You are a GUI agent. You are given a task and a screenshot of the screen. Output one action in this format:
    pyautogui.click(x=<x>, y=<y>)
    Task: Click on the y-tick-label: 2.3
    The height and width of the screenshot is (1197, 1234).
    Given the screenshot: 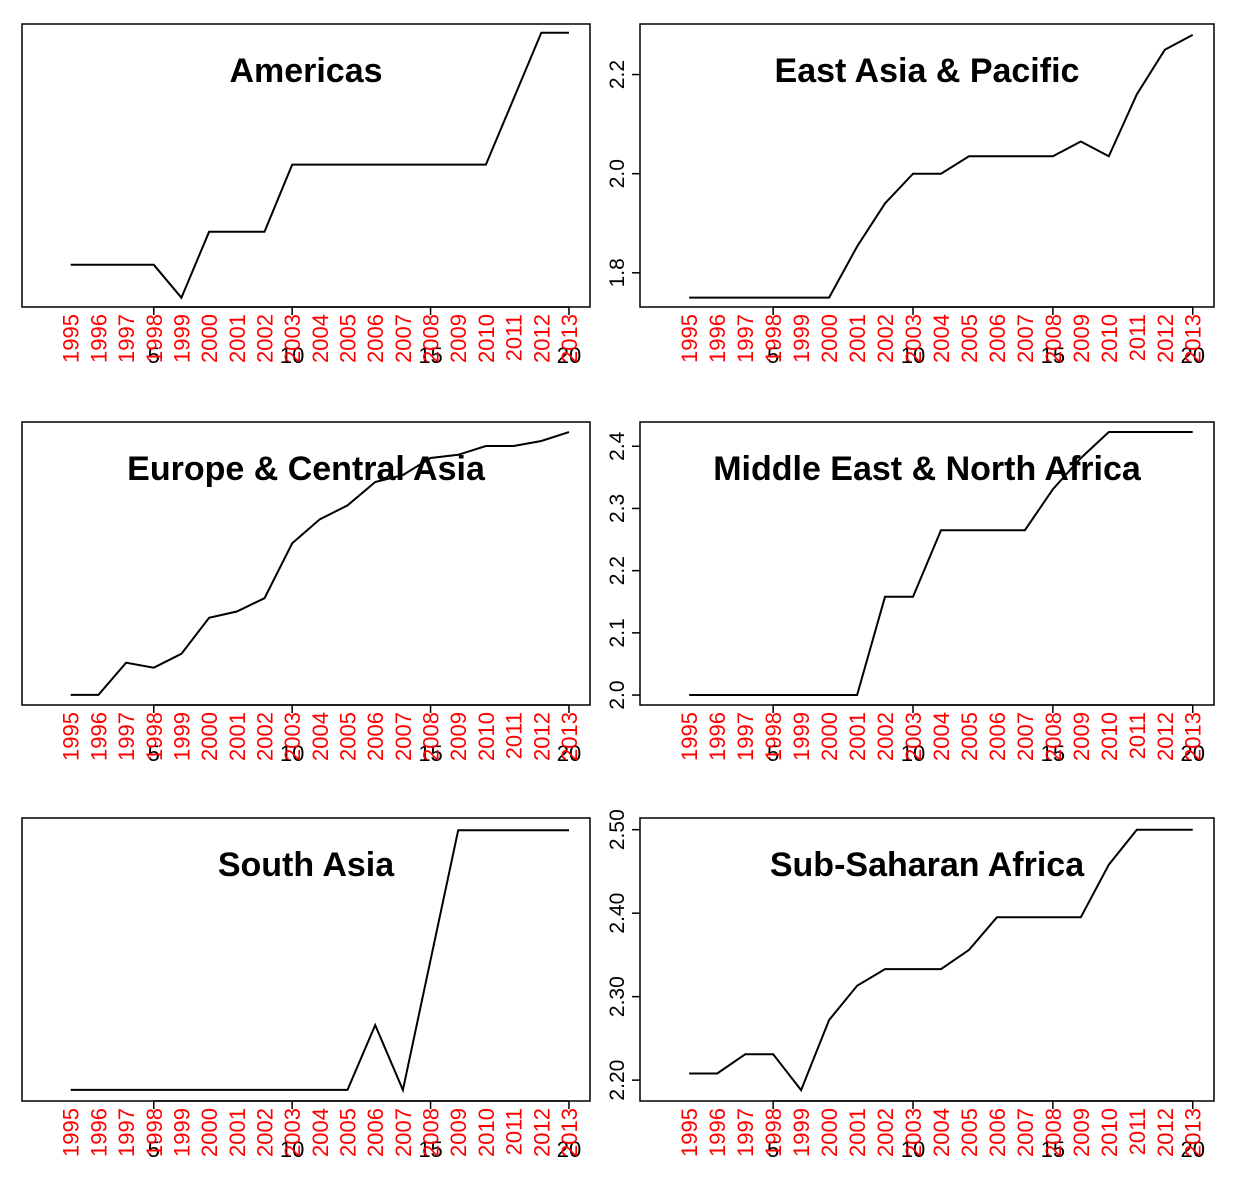 What is the action you would take?
    pyautogui.click(x=617, y=508)
    